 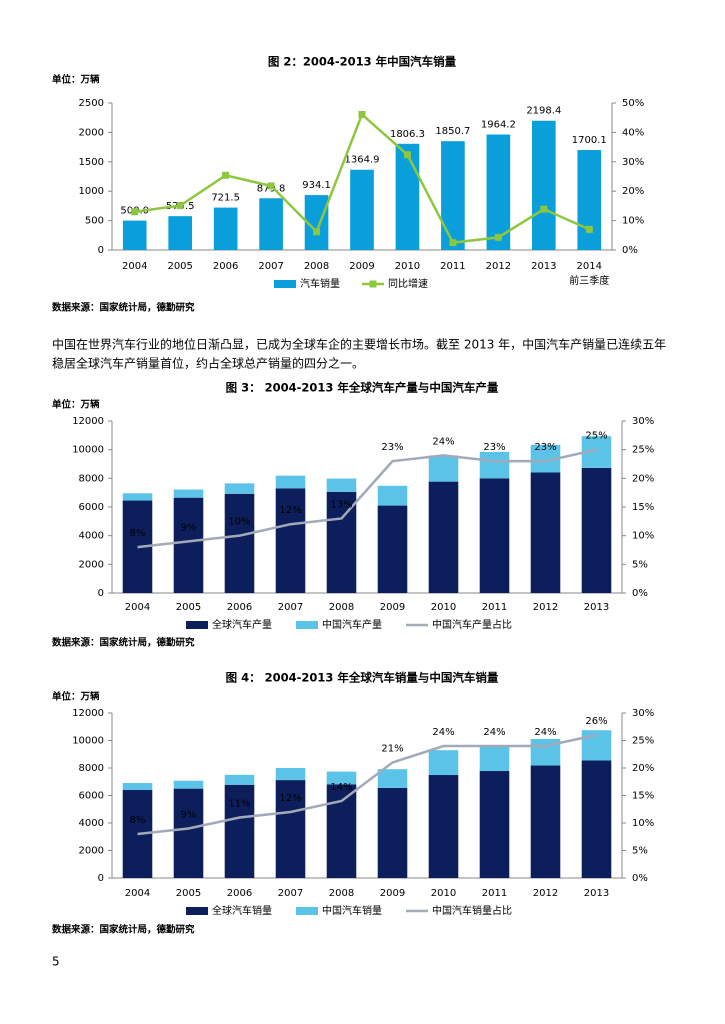 I want to click on legend-label: 中国汽车产量占比, so click(x=472, y=624).